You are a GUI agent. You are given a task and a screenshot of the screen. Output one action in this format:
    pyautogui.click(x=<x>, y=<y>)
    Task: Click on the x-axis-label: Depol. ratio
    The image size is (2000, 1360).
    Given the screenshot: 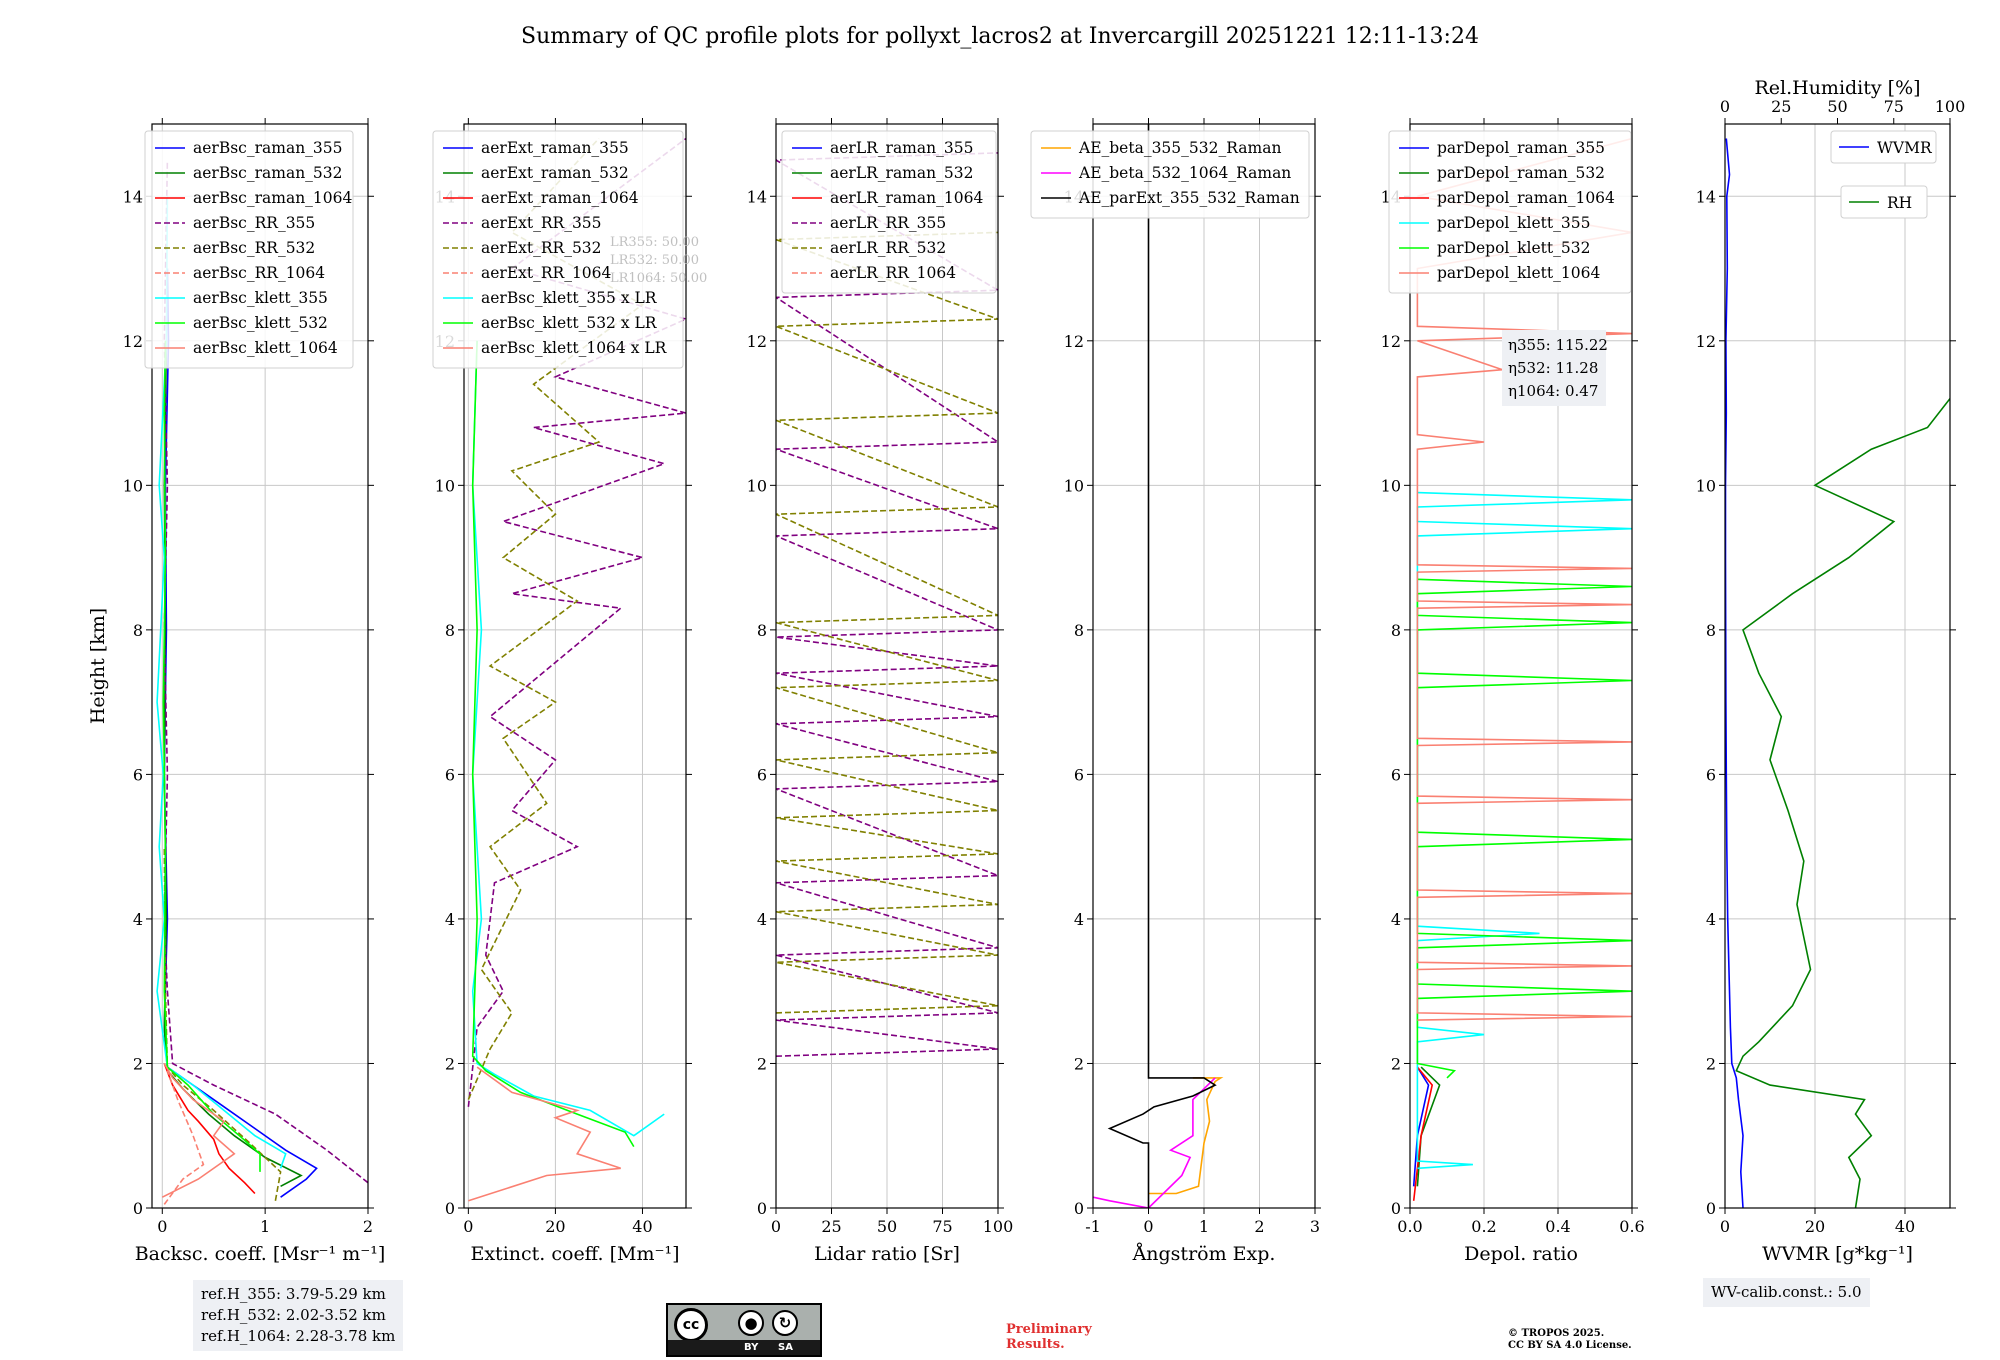 What is the action you would take?
    pyautogui.click(x=1521, y=1254)
    